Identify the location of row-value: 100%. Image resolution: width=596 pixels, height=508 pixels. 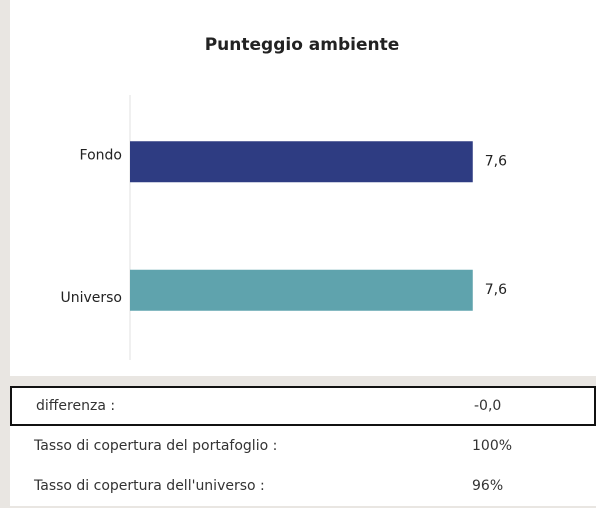
(492, 446).